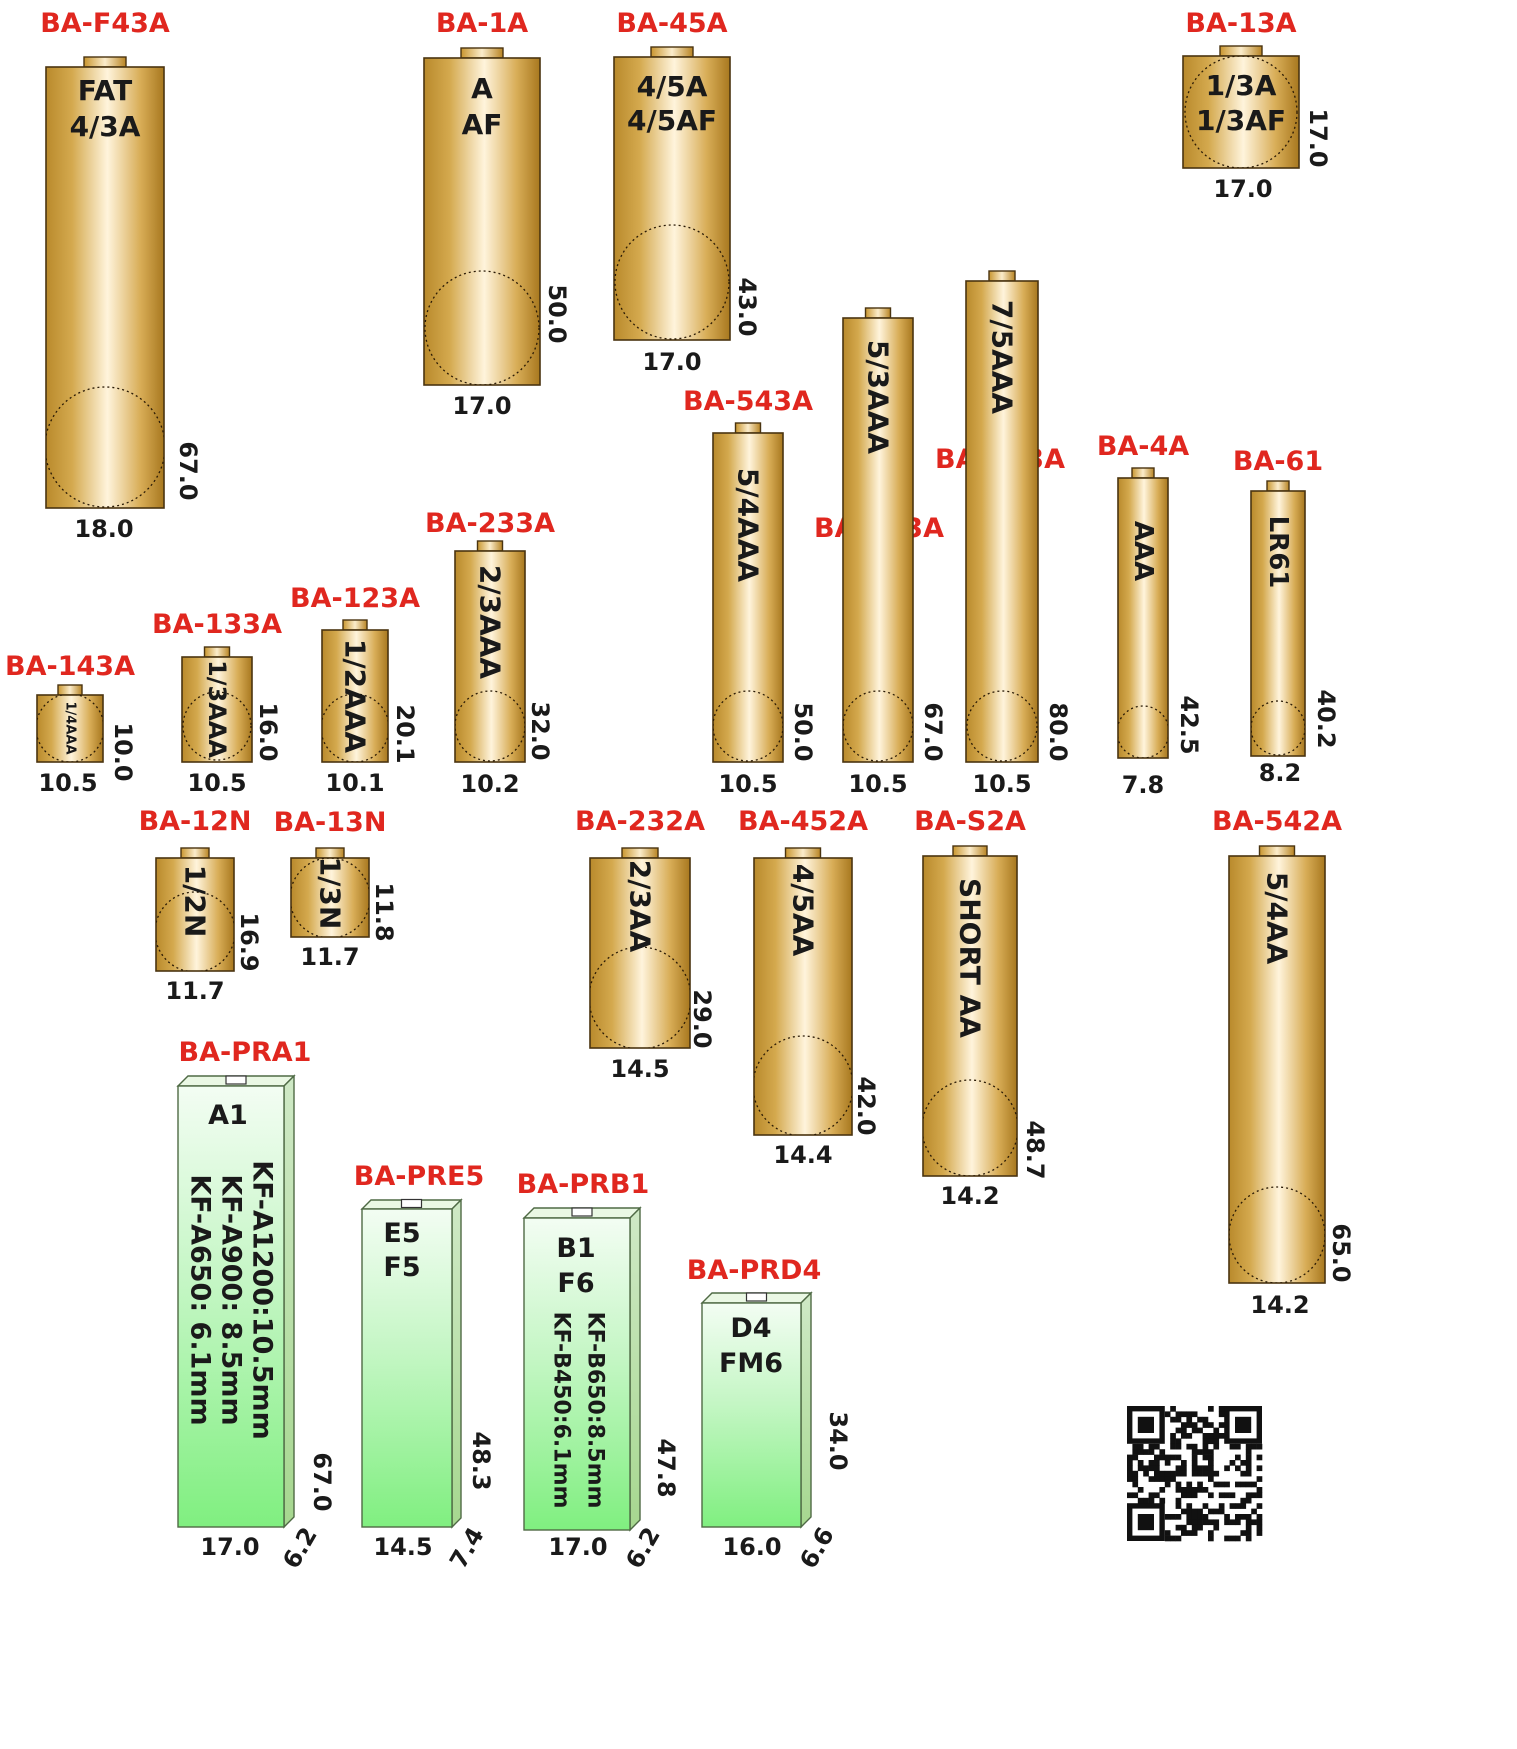 This screenshot has width=1517, height=1749. What do you see at coordinates (1341, 1252) in the screenshot?
I see `height-label: 65.0` at bounding box center [1341, 1252].